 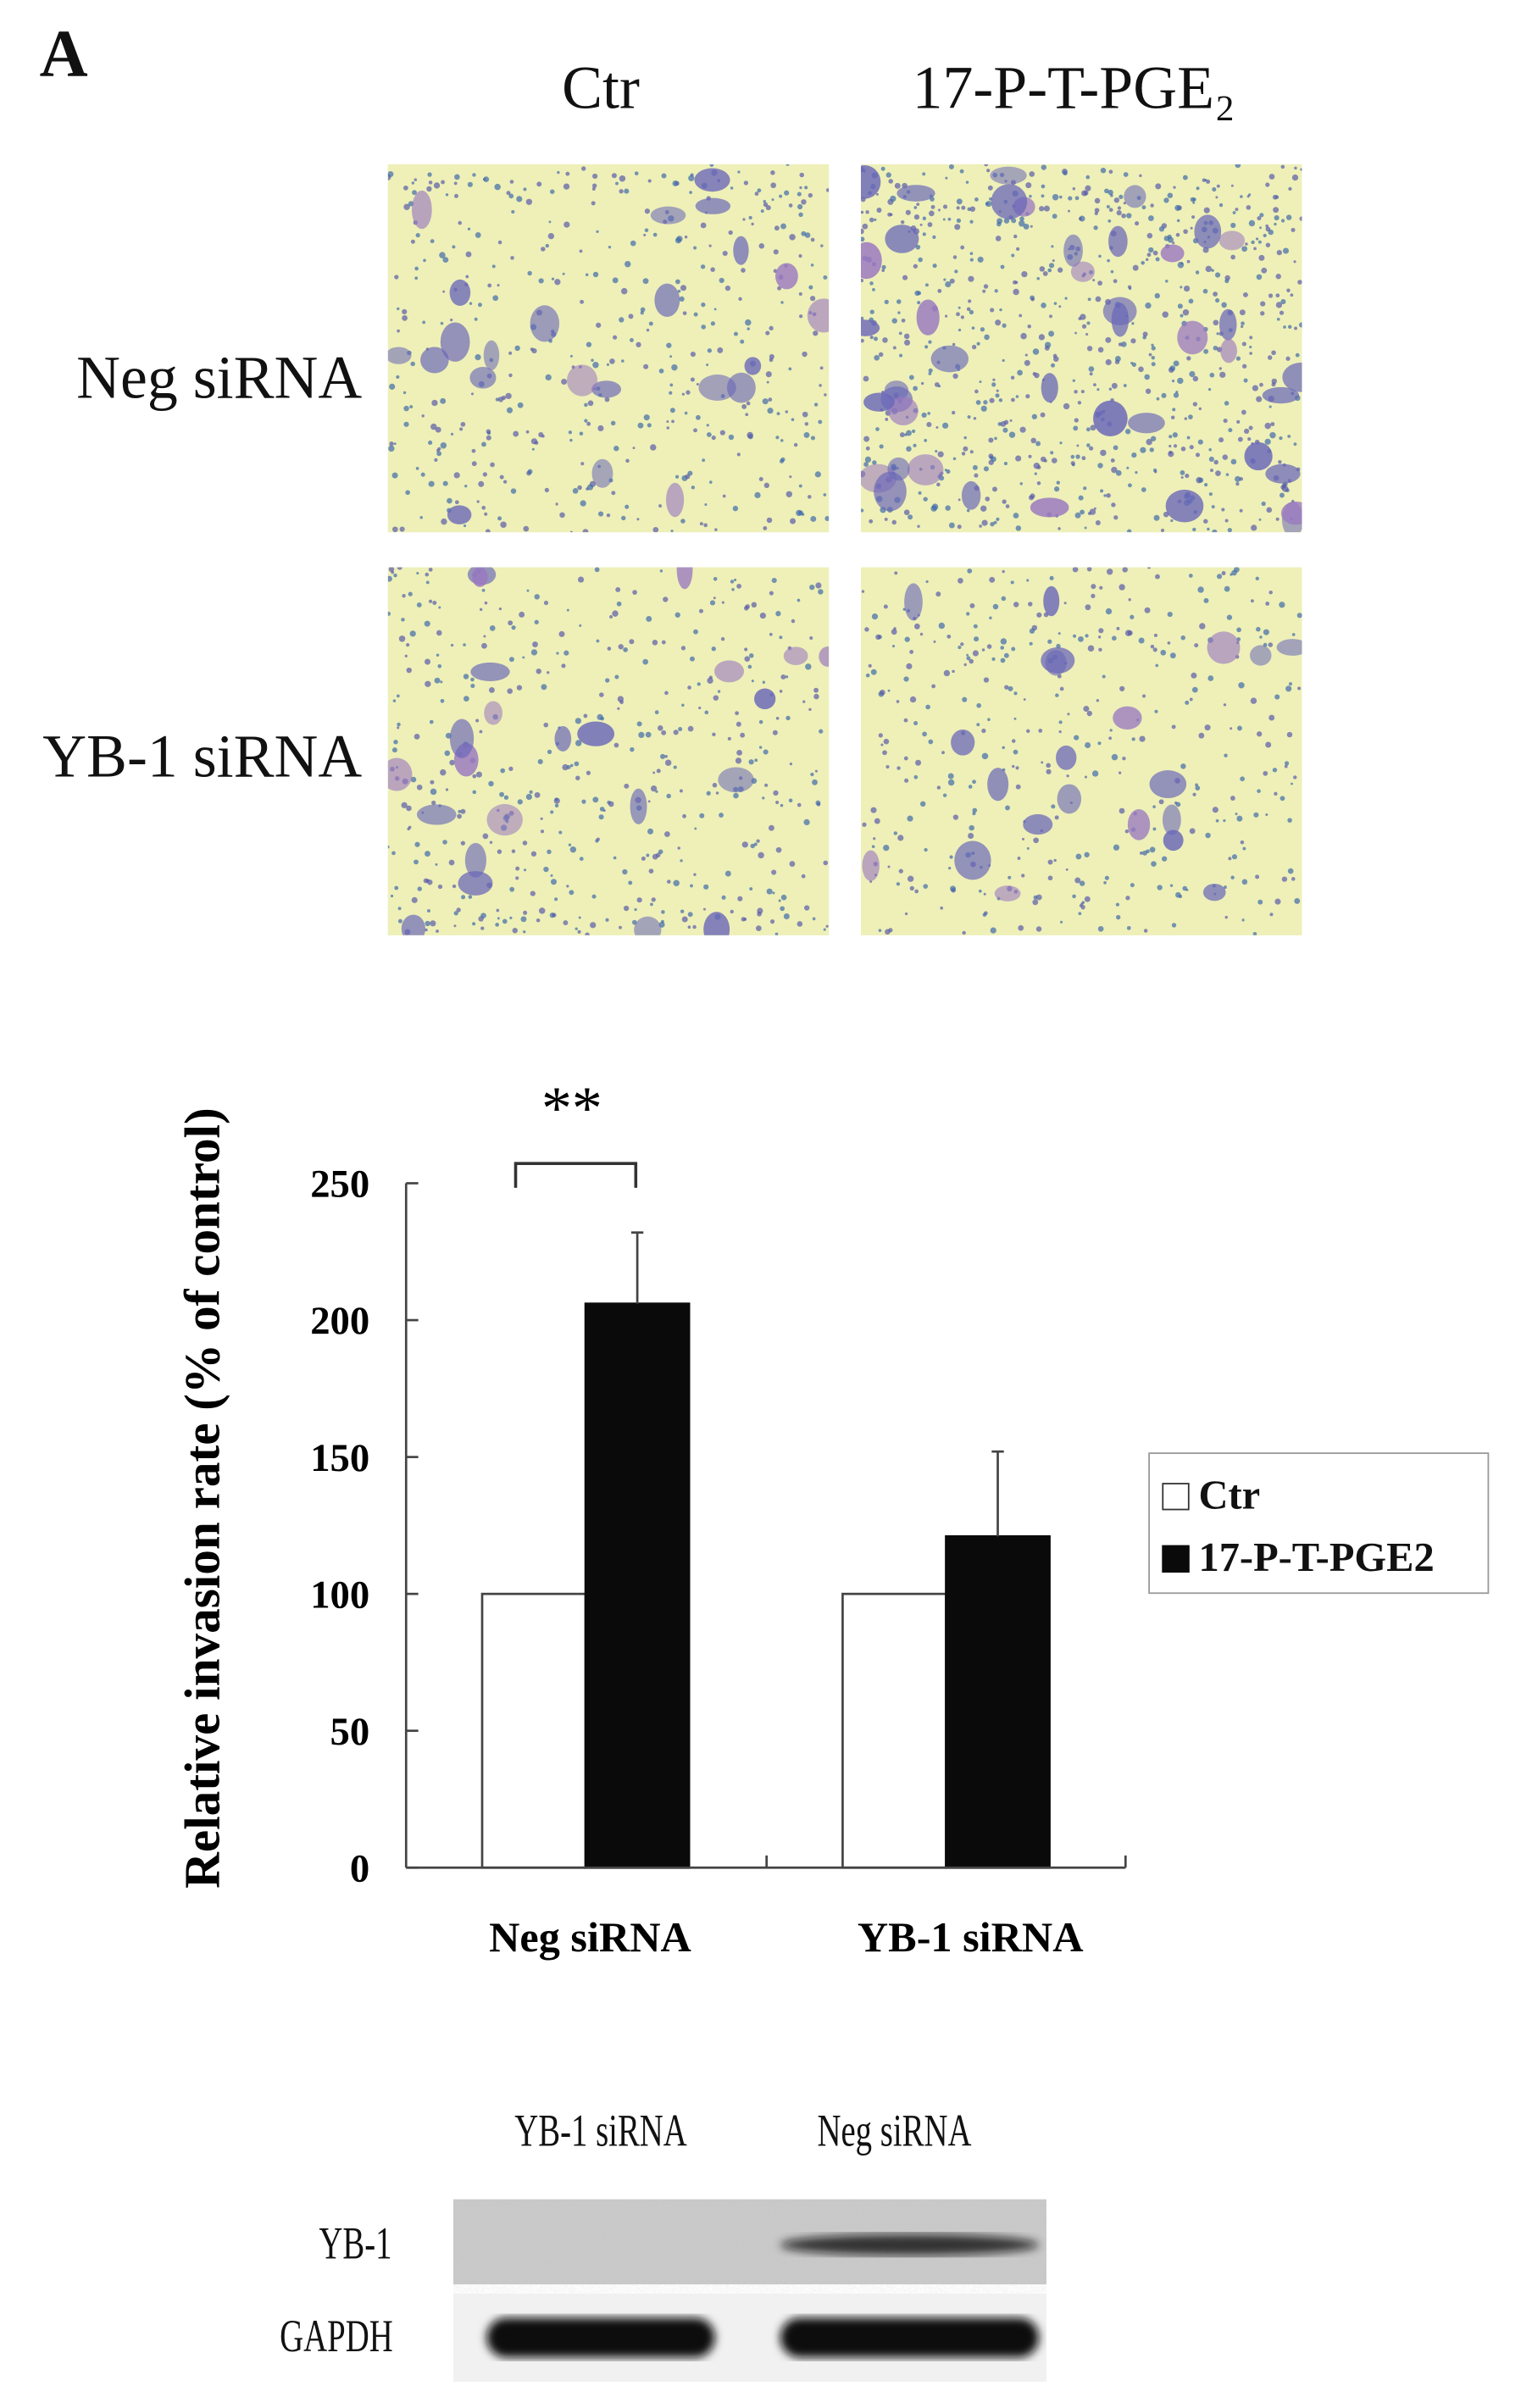 I want to click on y-tick-label: 0, so click(x=359, y=1868).